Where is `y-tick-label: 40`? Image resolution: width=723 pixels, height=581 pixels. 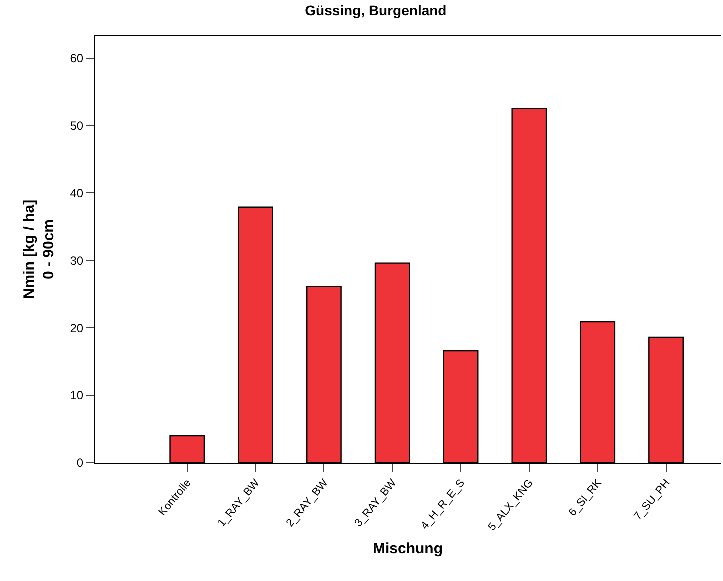 y-tick-label: 40 is located at coordinates (77, 193).